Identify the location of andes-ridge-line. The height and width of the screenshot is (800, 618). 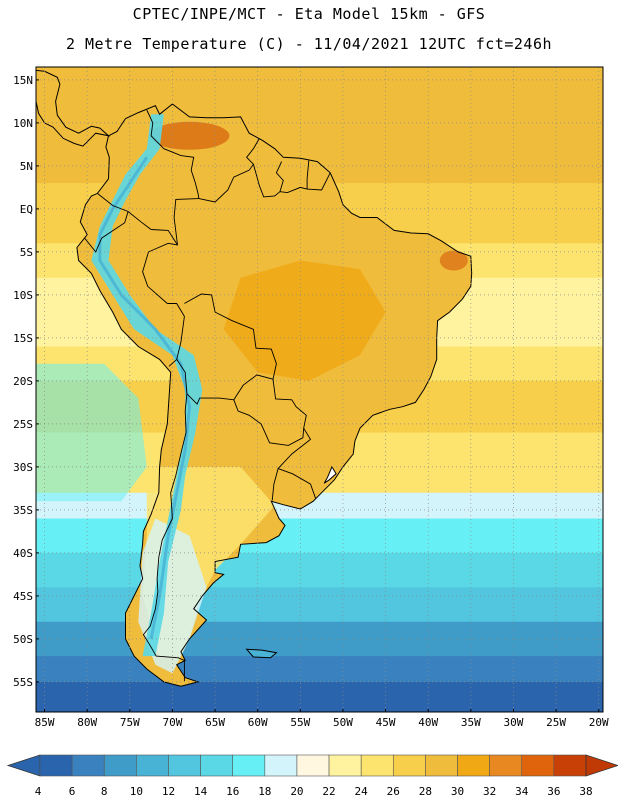
(145, 398).